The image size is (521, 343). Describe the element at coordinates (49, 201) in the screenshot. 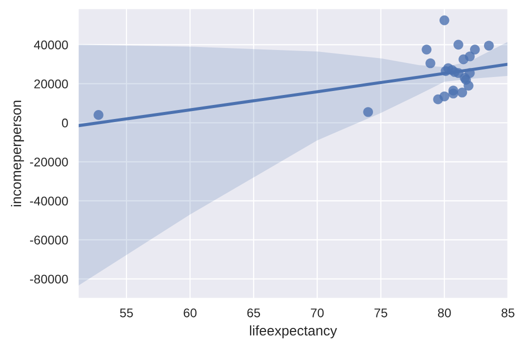

I see `y-tick-label: -40000` at that location.